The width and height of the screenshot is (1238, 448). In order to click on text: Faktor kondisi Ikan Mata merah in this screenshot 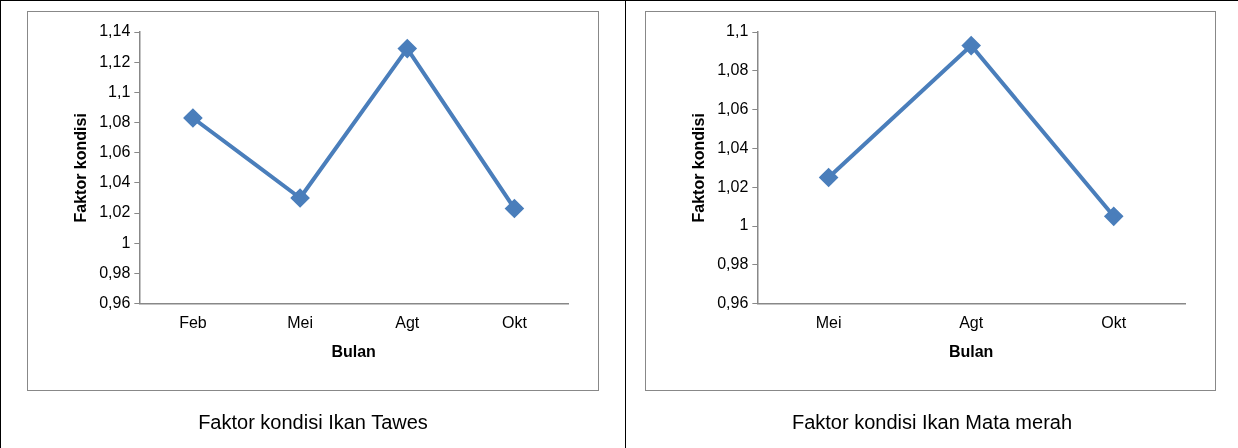, I will do `click(932, 422)`.